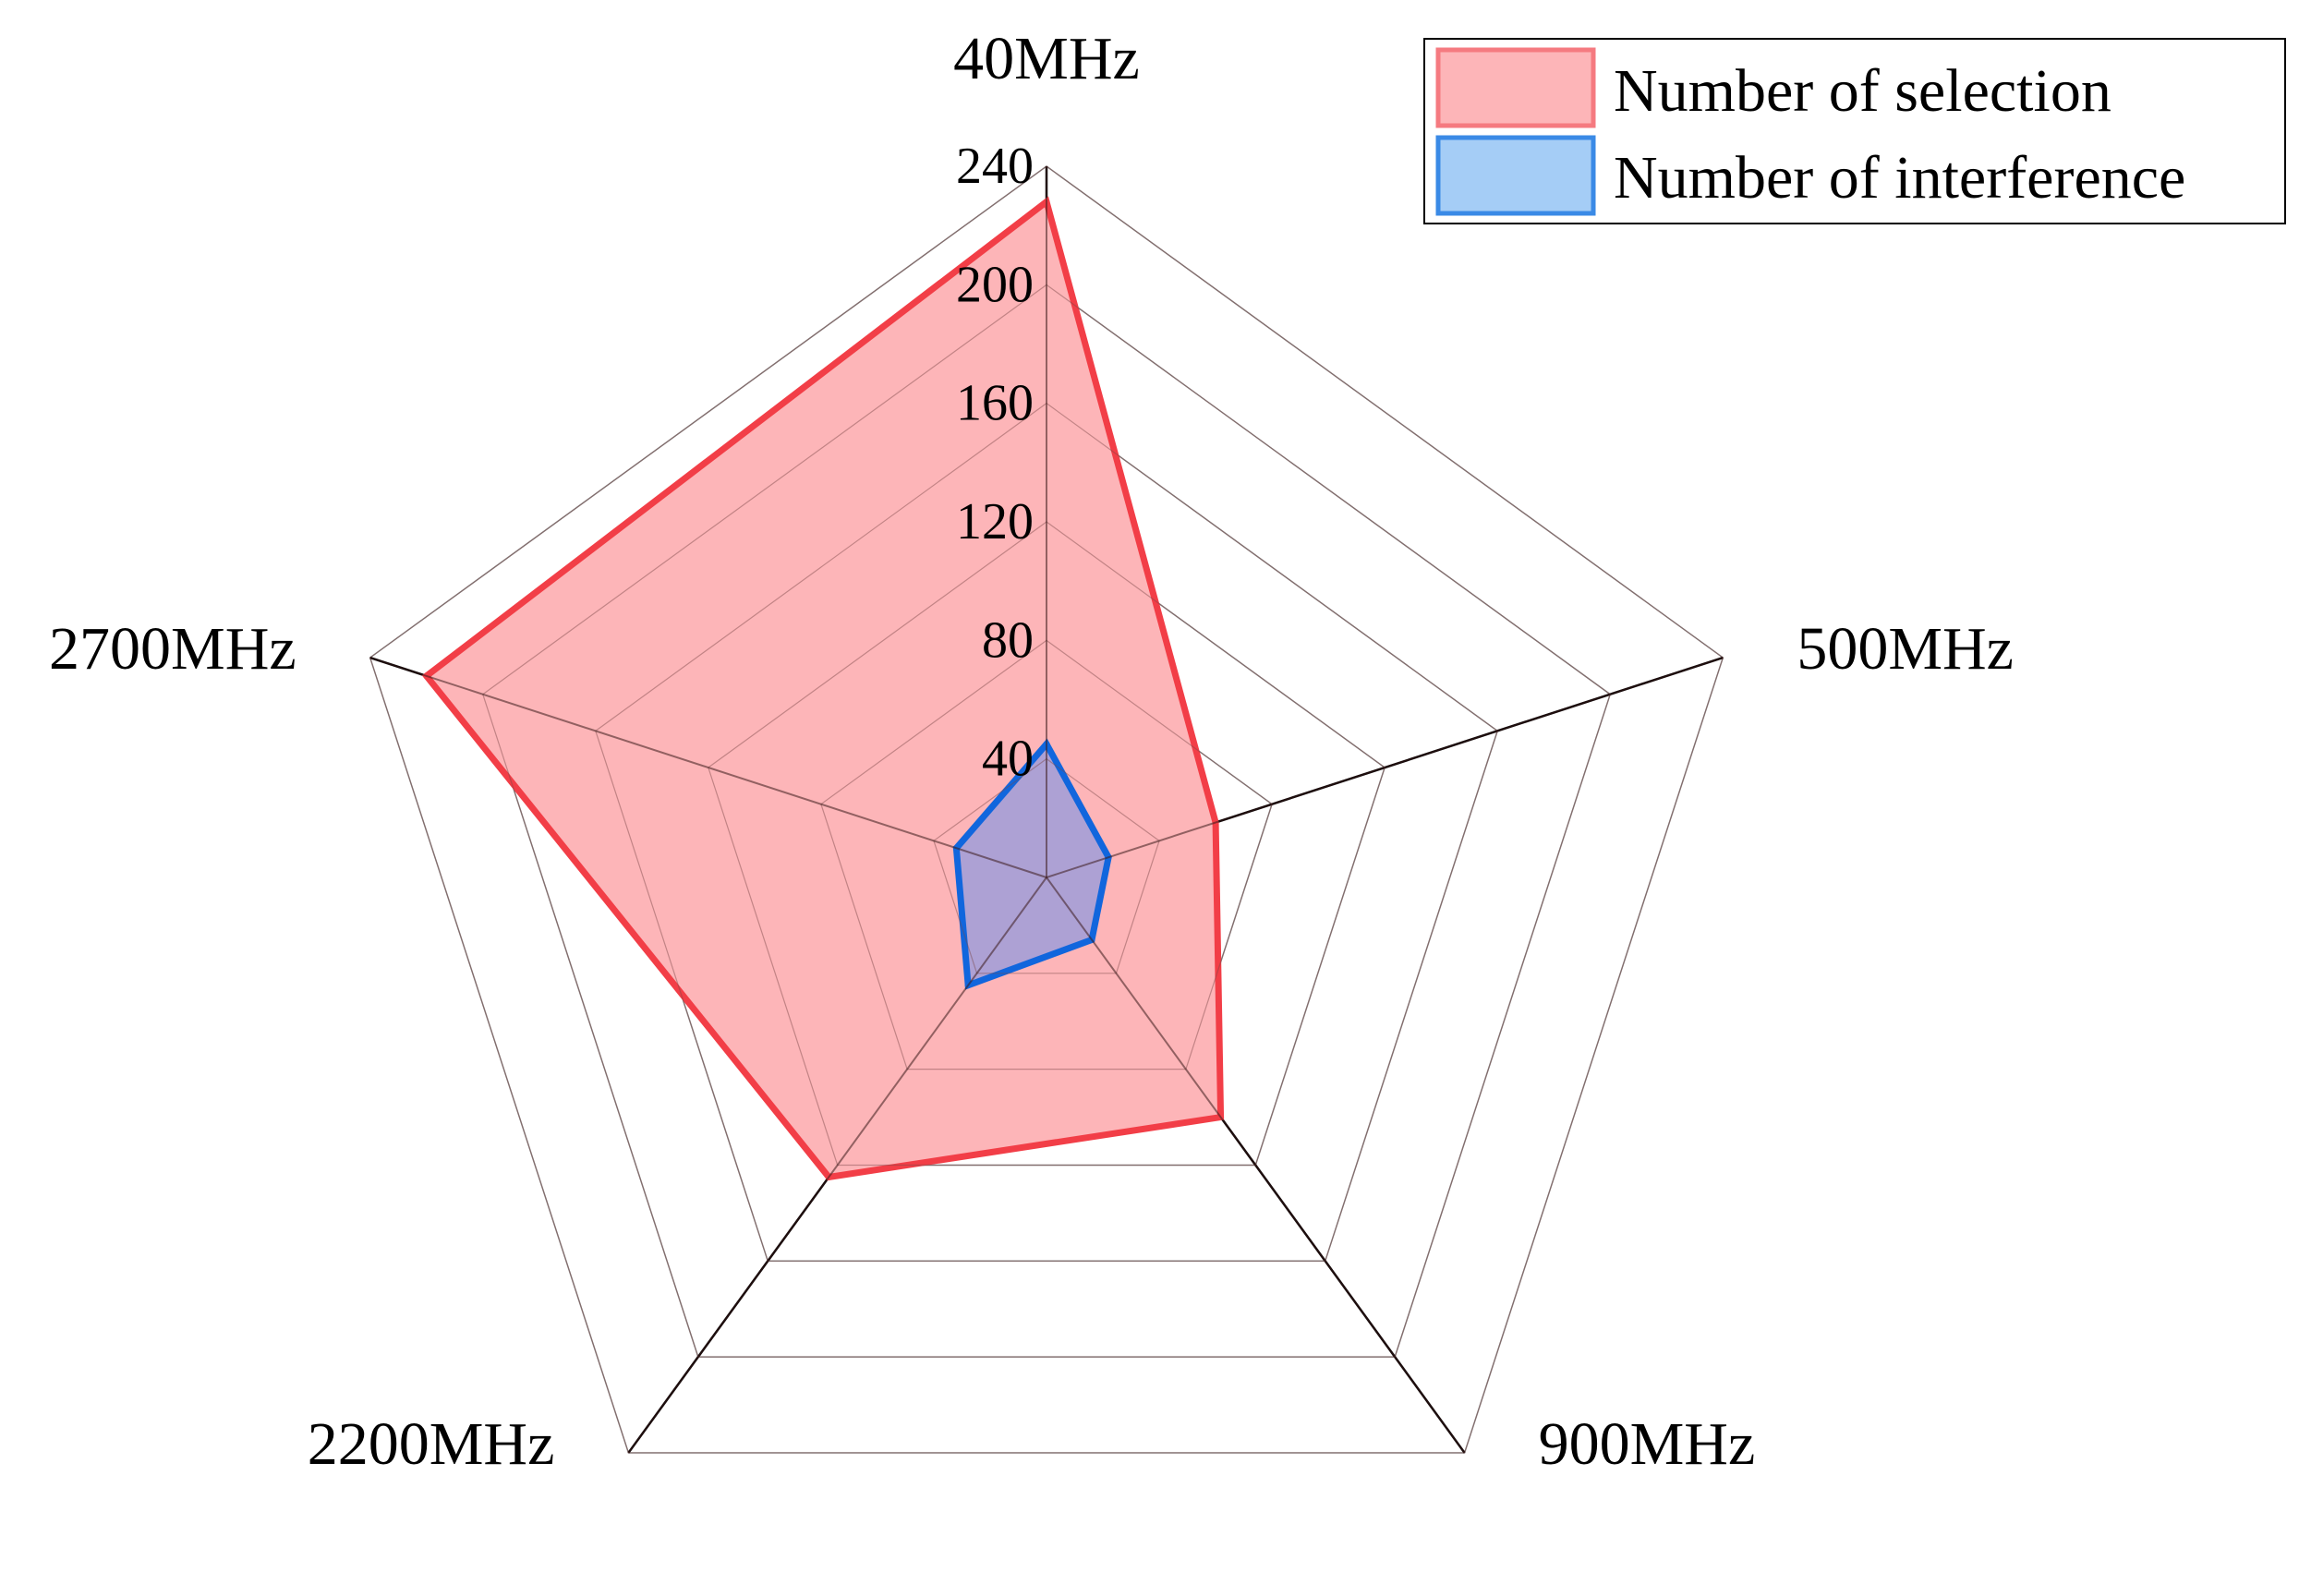 The image size is (2299, 1596). What do you see at coordinates (1008, 640) in the screenshot?
I see `tick-label-80: 80` at bounding box center [1008, 640].